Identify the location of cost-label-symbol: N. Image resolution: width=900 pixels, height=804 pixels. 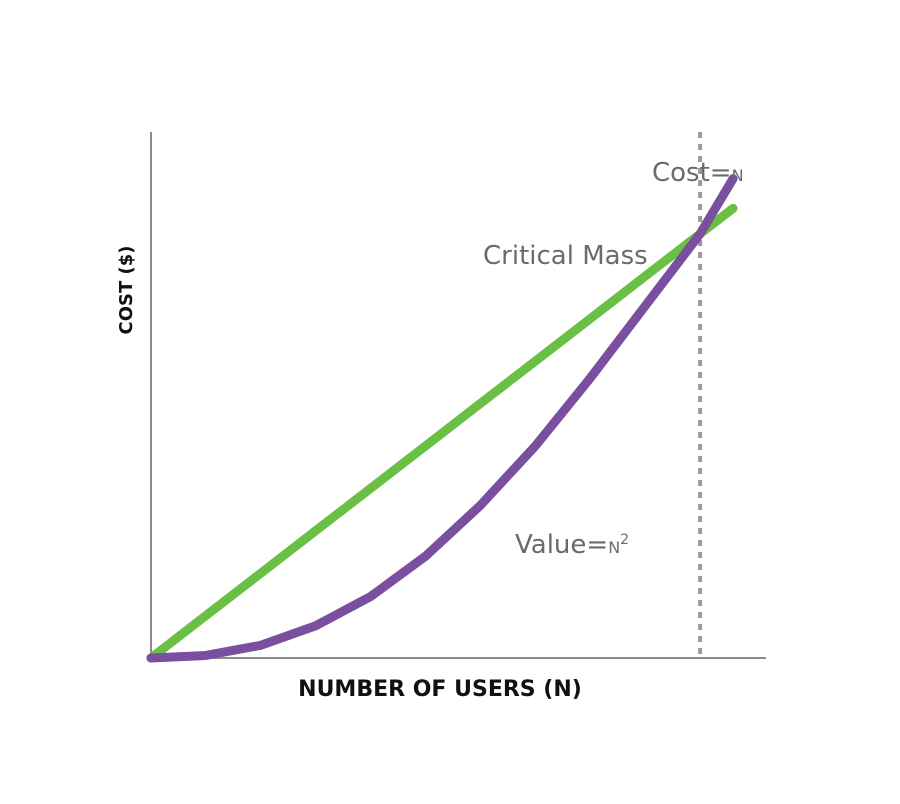
(738, 175).